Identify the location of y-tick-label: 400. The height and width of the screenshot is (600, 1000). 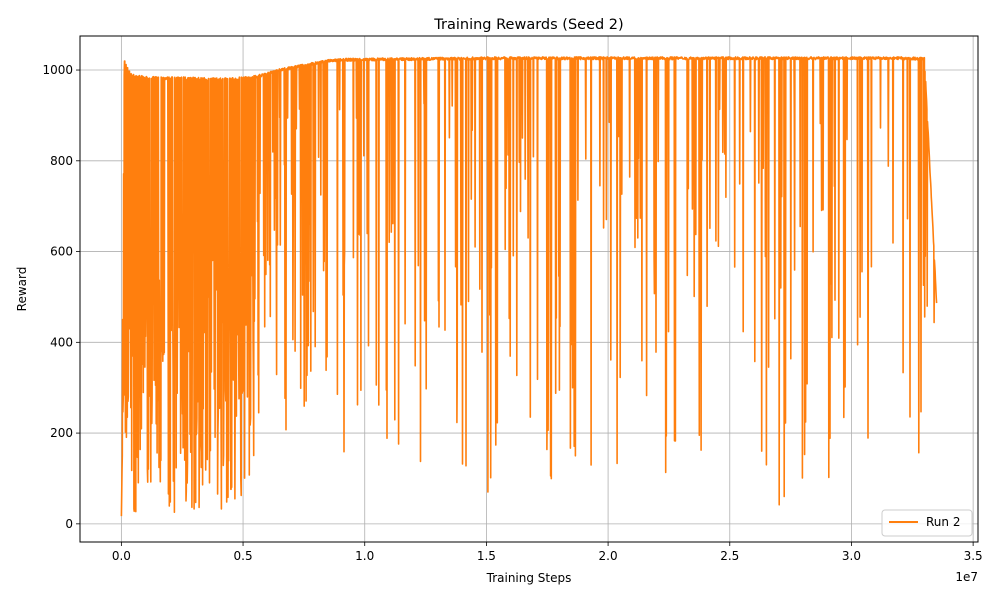
(61, 342).